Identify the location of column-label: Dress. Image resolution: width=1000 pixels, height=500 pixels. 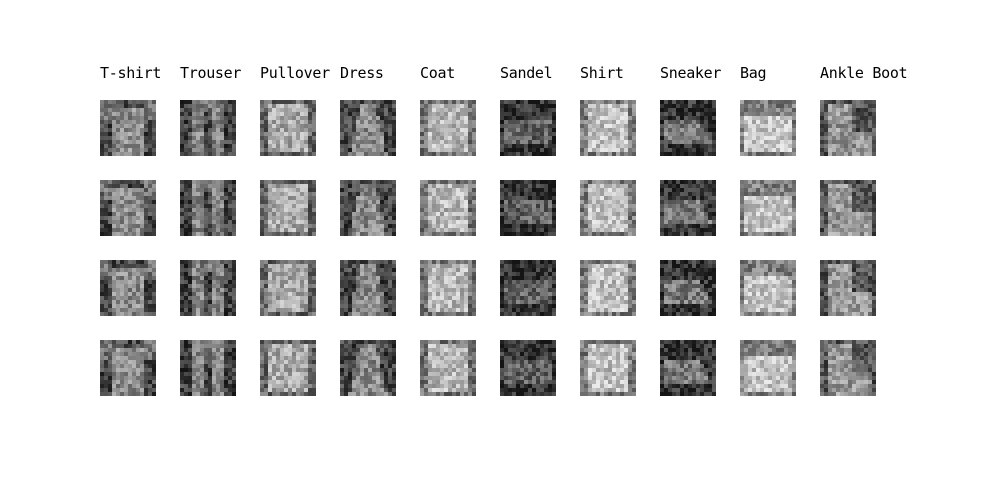
(362, 73).